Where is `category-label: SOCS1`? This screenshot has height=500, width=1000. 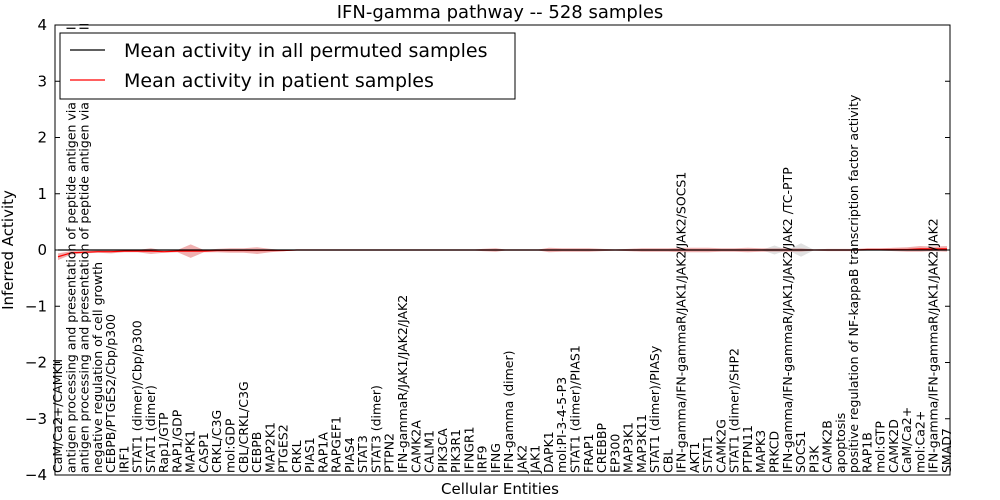 category-label: SOCS1 is located at coordinates (800, 452).